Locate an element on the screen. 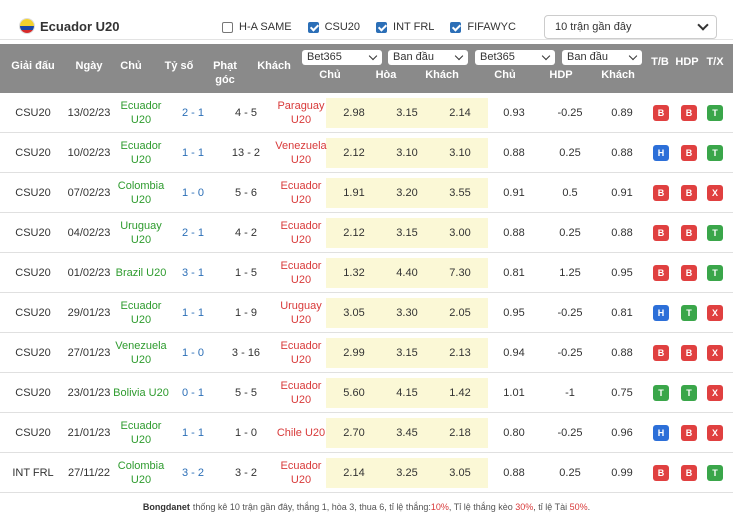 Image resolution: width=733 pixels, height=526 pixels. hdp-away-cell: 0.95 is located at coordinates (622, 273).